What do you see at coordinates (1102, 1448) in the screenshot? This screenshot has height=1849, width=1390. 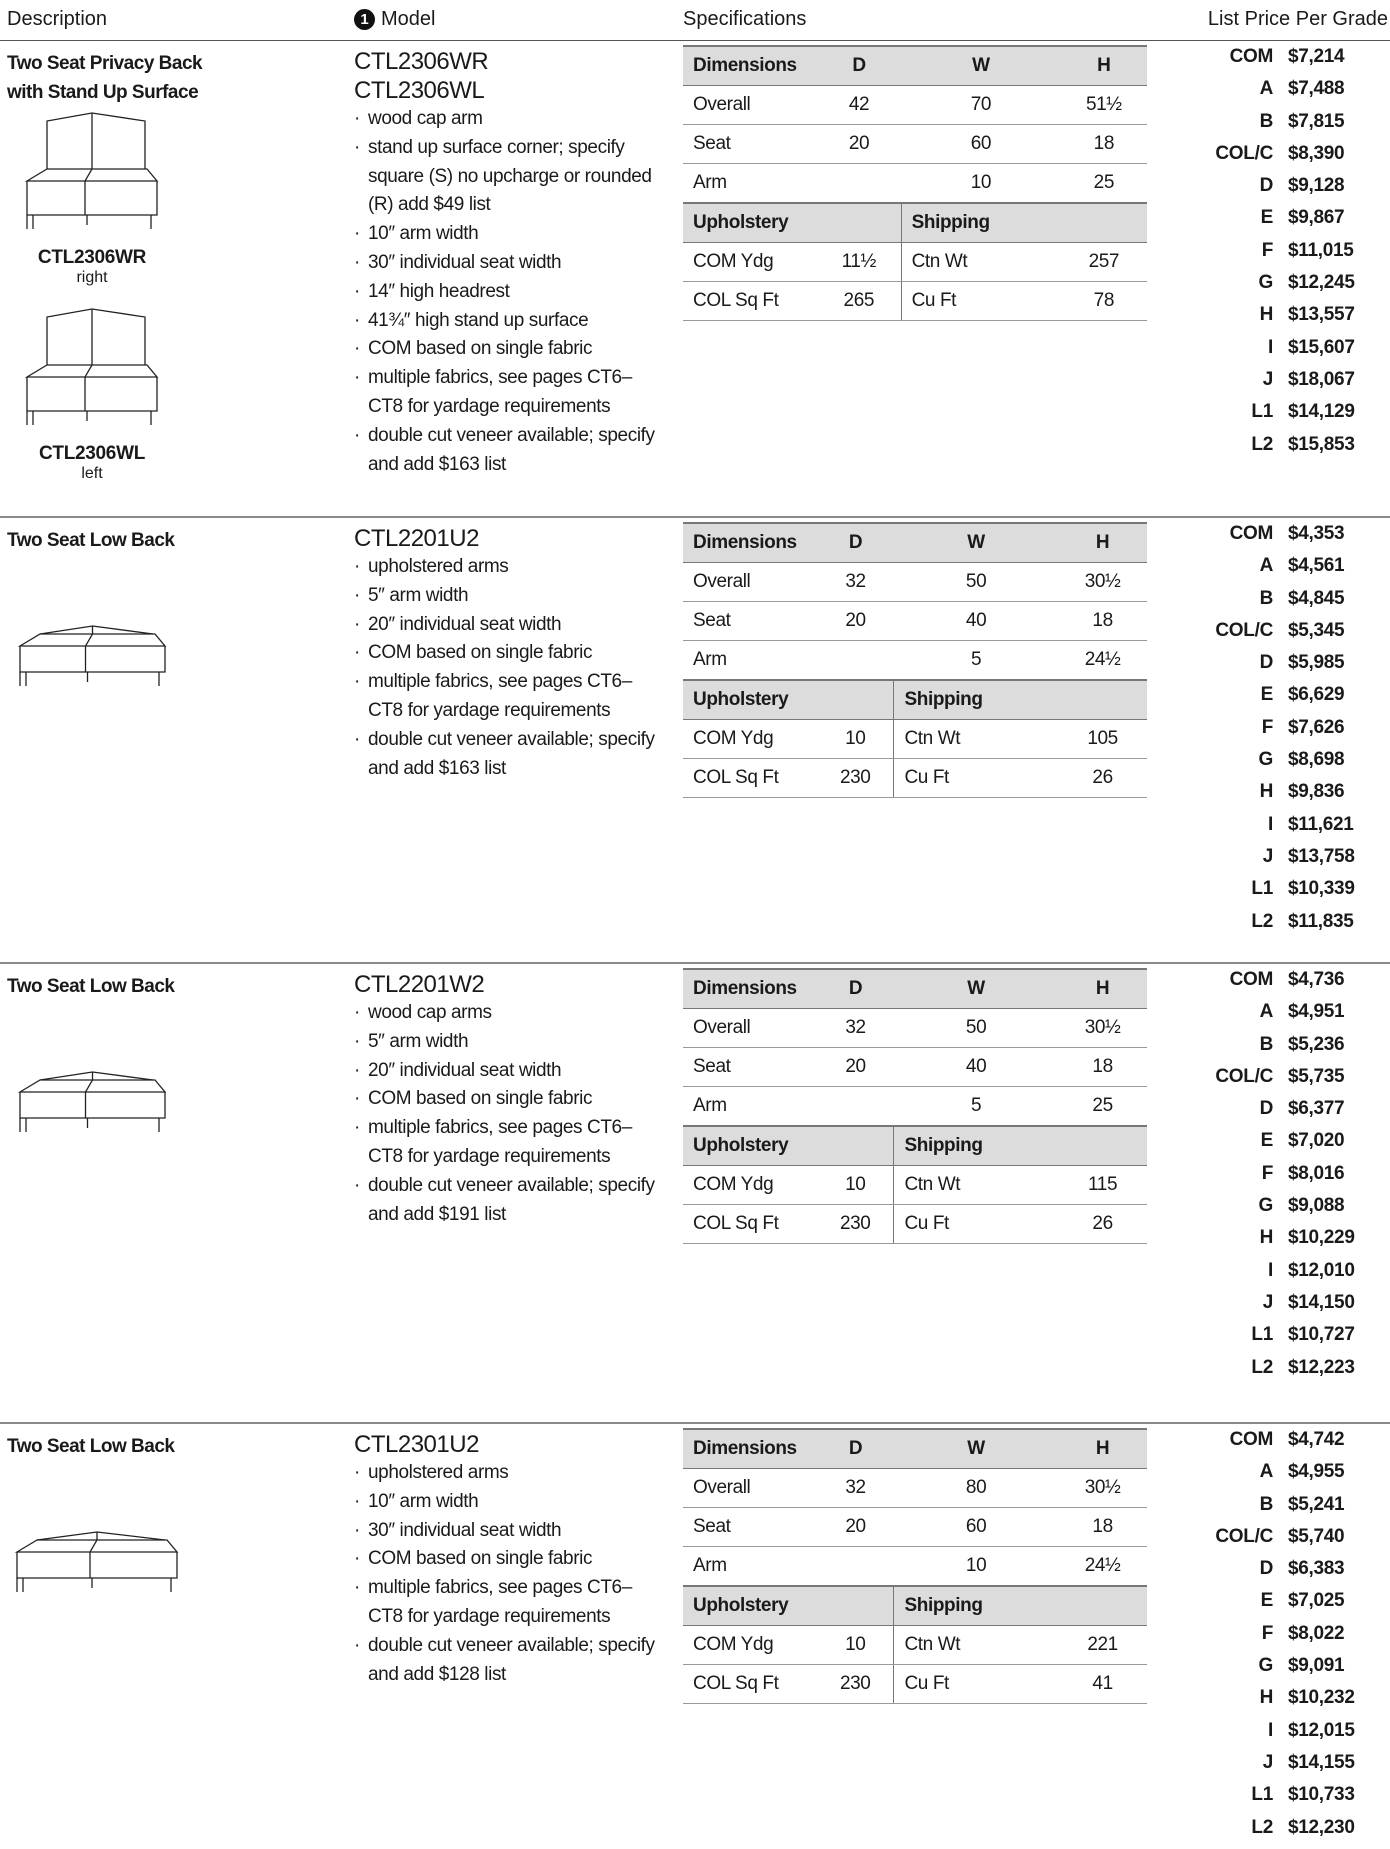 I see `spec-header-cell: H` at bounding box center [1102, 1448].